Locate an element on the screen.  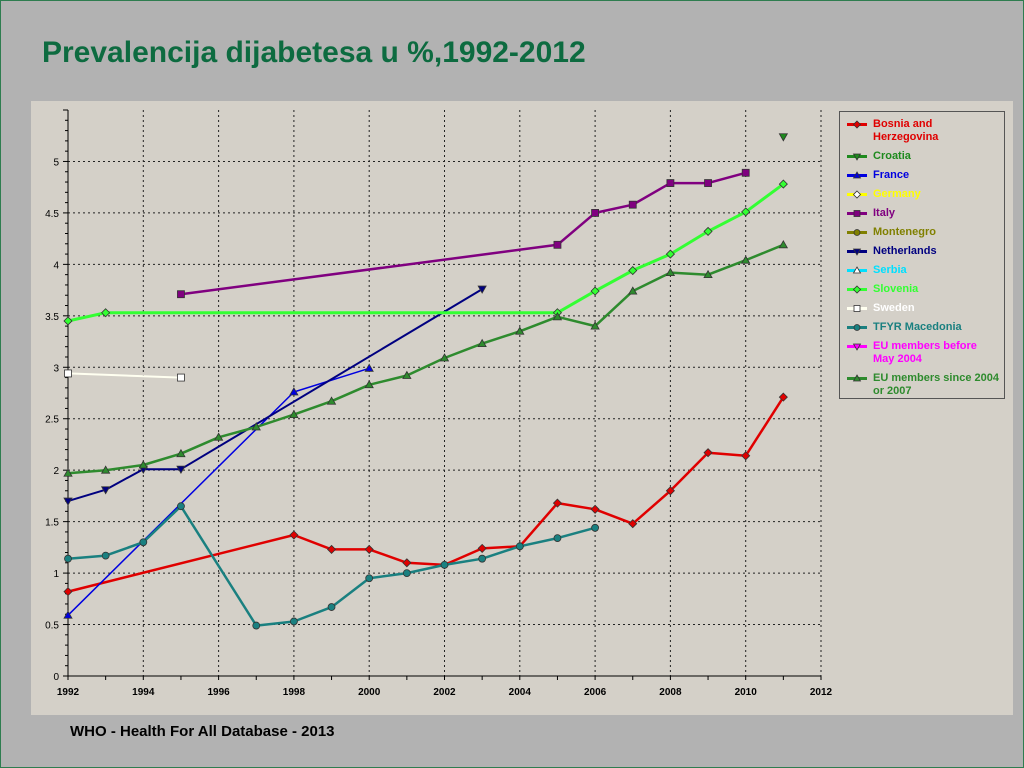
legend-item-croatia: Croatia is located at coordinates (923, 156).